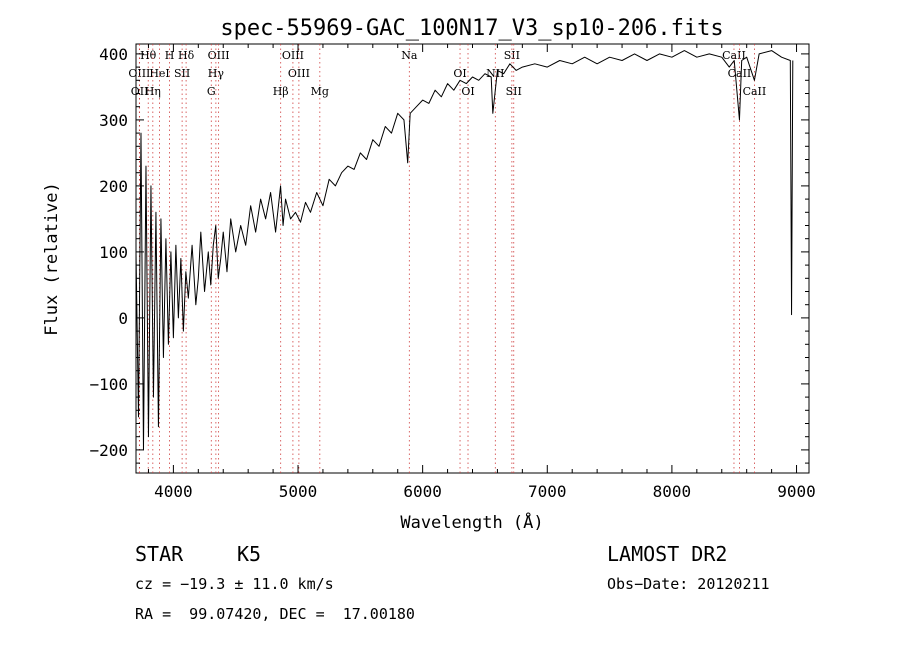 This screenshot has width=900, height=650. What do you see at coordinates (140, 91) in the screenshot?
I see `line-marker-label: OII` at bounding box center [140, 91].